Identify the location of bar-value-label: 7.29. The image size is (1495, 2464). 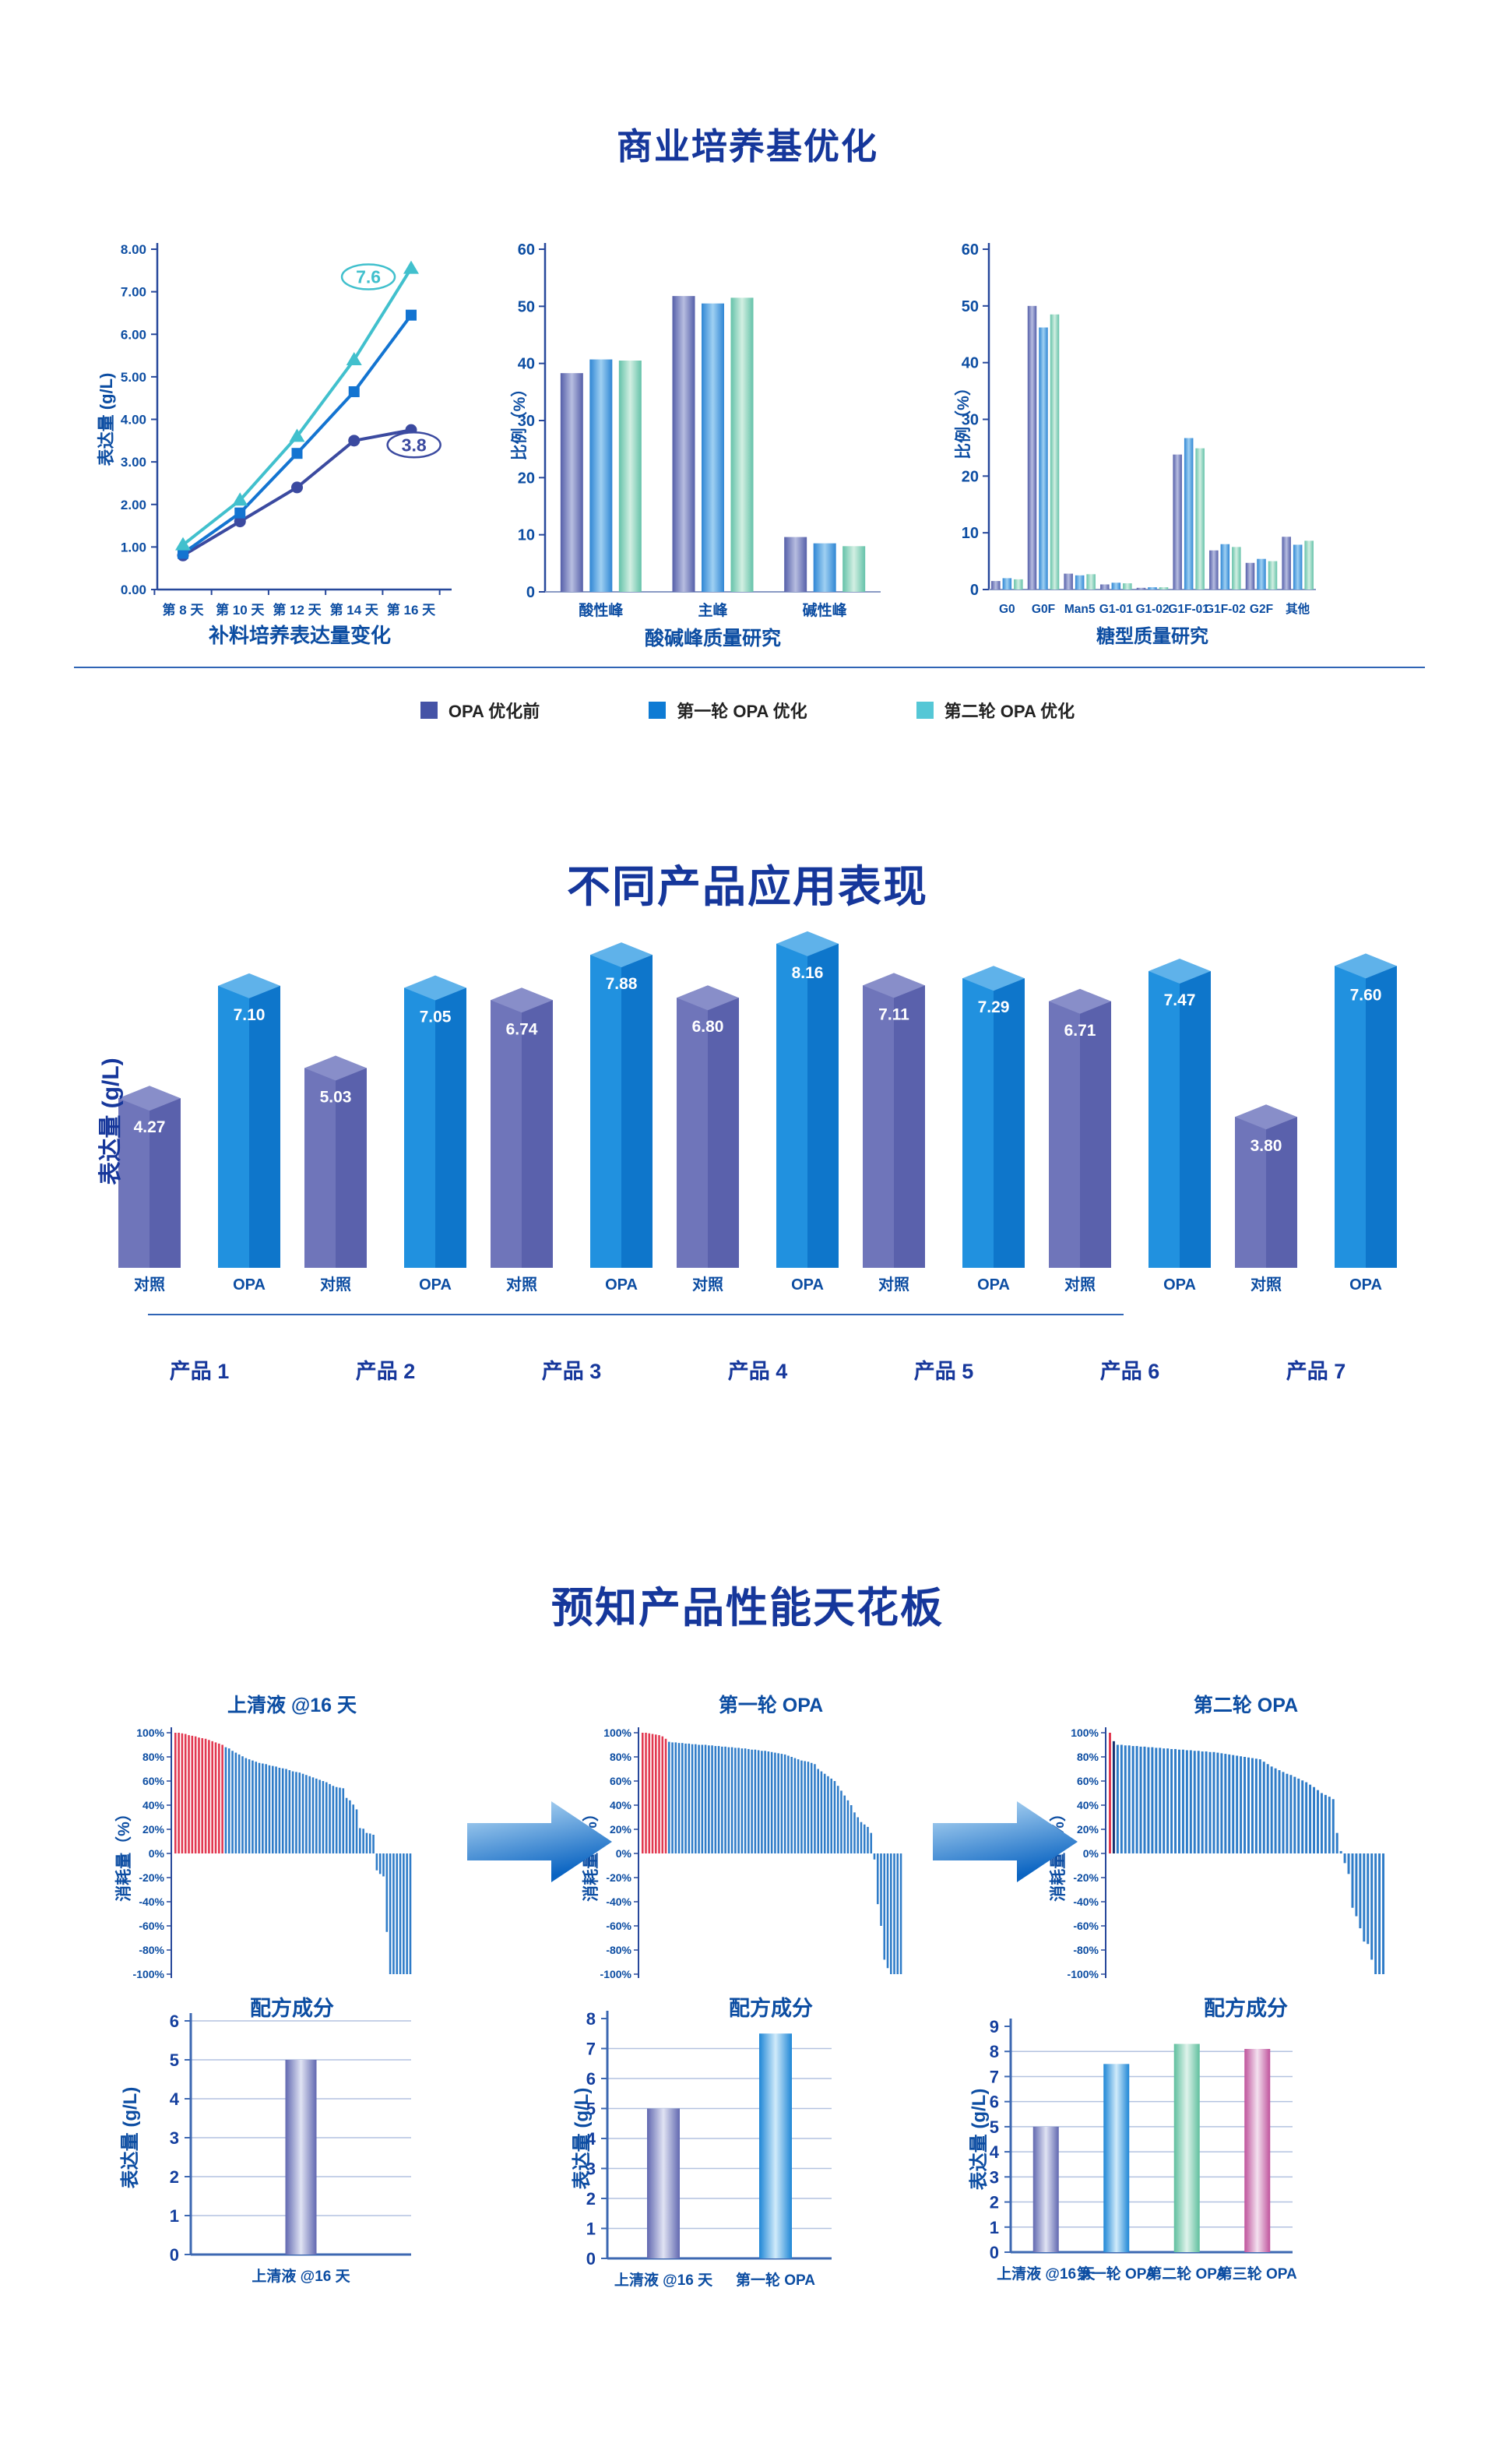
(994, 1007).